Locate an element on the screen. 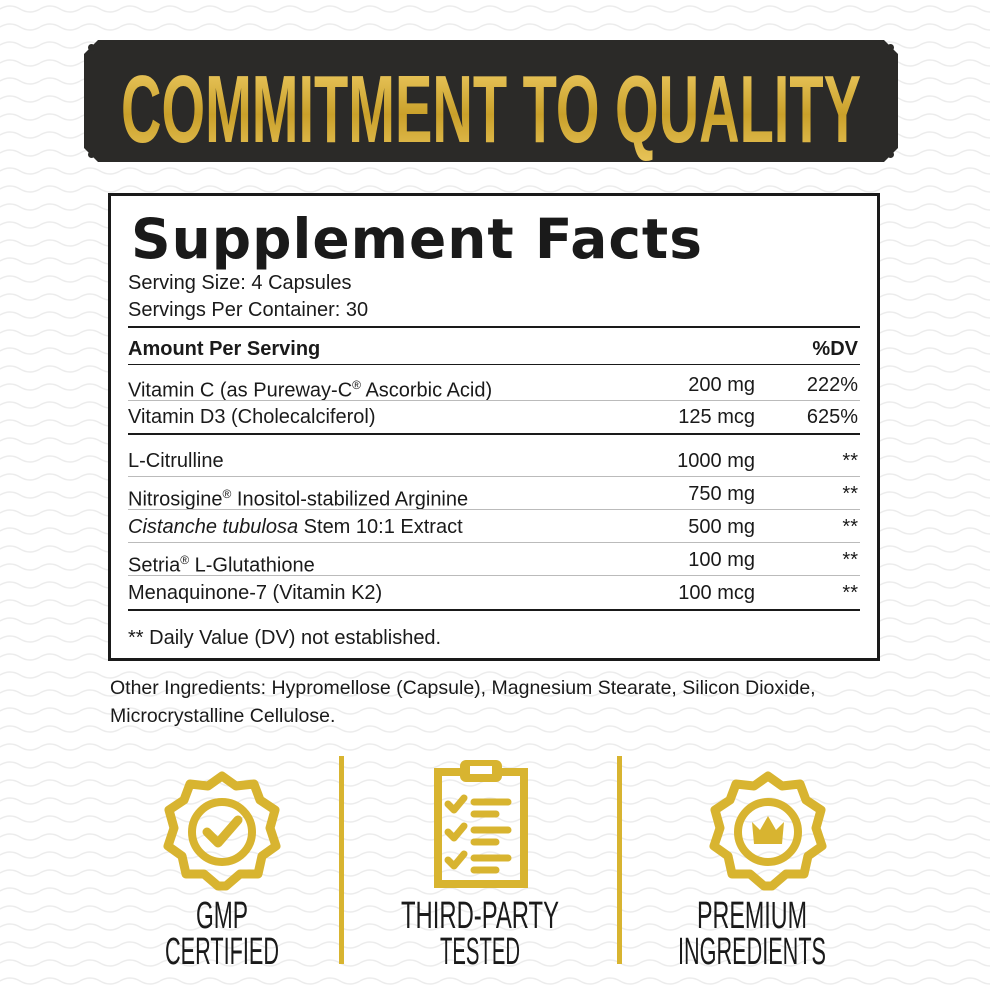  seal-crown-icon is located at coordinates (768, 831).